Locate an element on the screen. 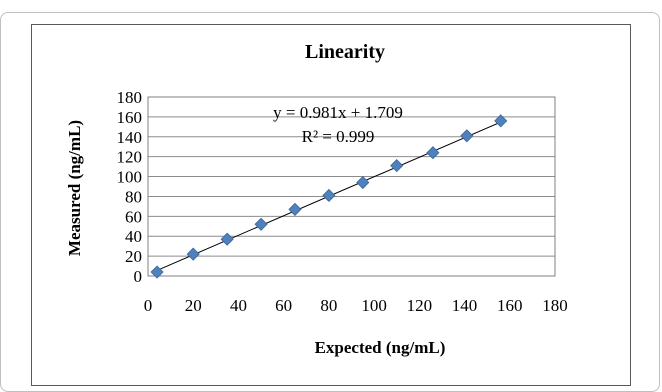  y-tick-label: 140 is located at coordinates (130, 137).